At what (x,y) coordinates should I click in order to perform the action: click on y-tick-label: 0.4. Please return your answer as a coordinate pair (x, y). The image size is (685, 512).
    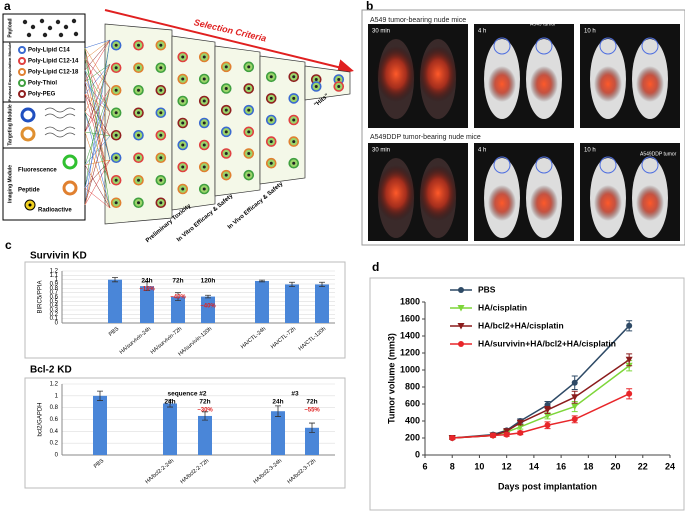
    Looking at the image, I should click on (54, 432).